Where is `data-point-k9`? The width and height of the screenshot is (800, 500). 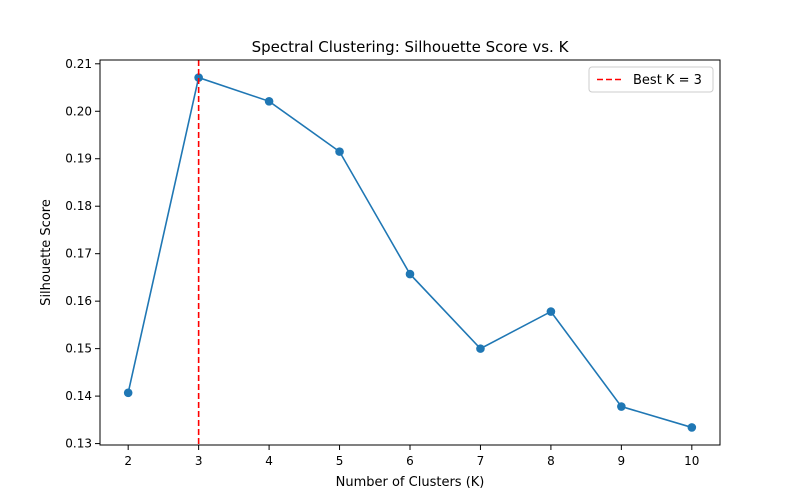 data-point-k9 is located at coordinates (621, 406).